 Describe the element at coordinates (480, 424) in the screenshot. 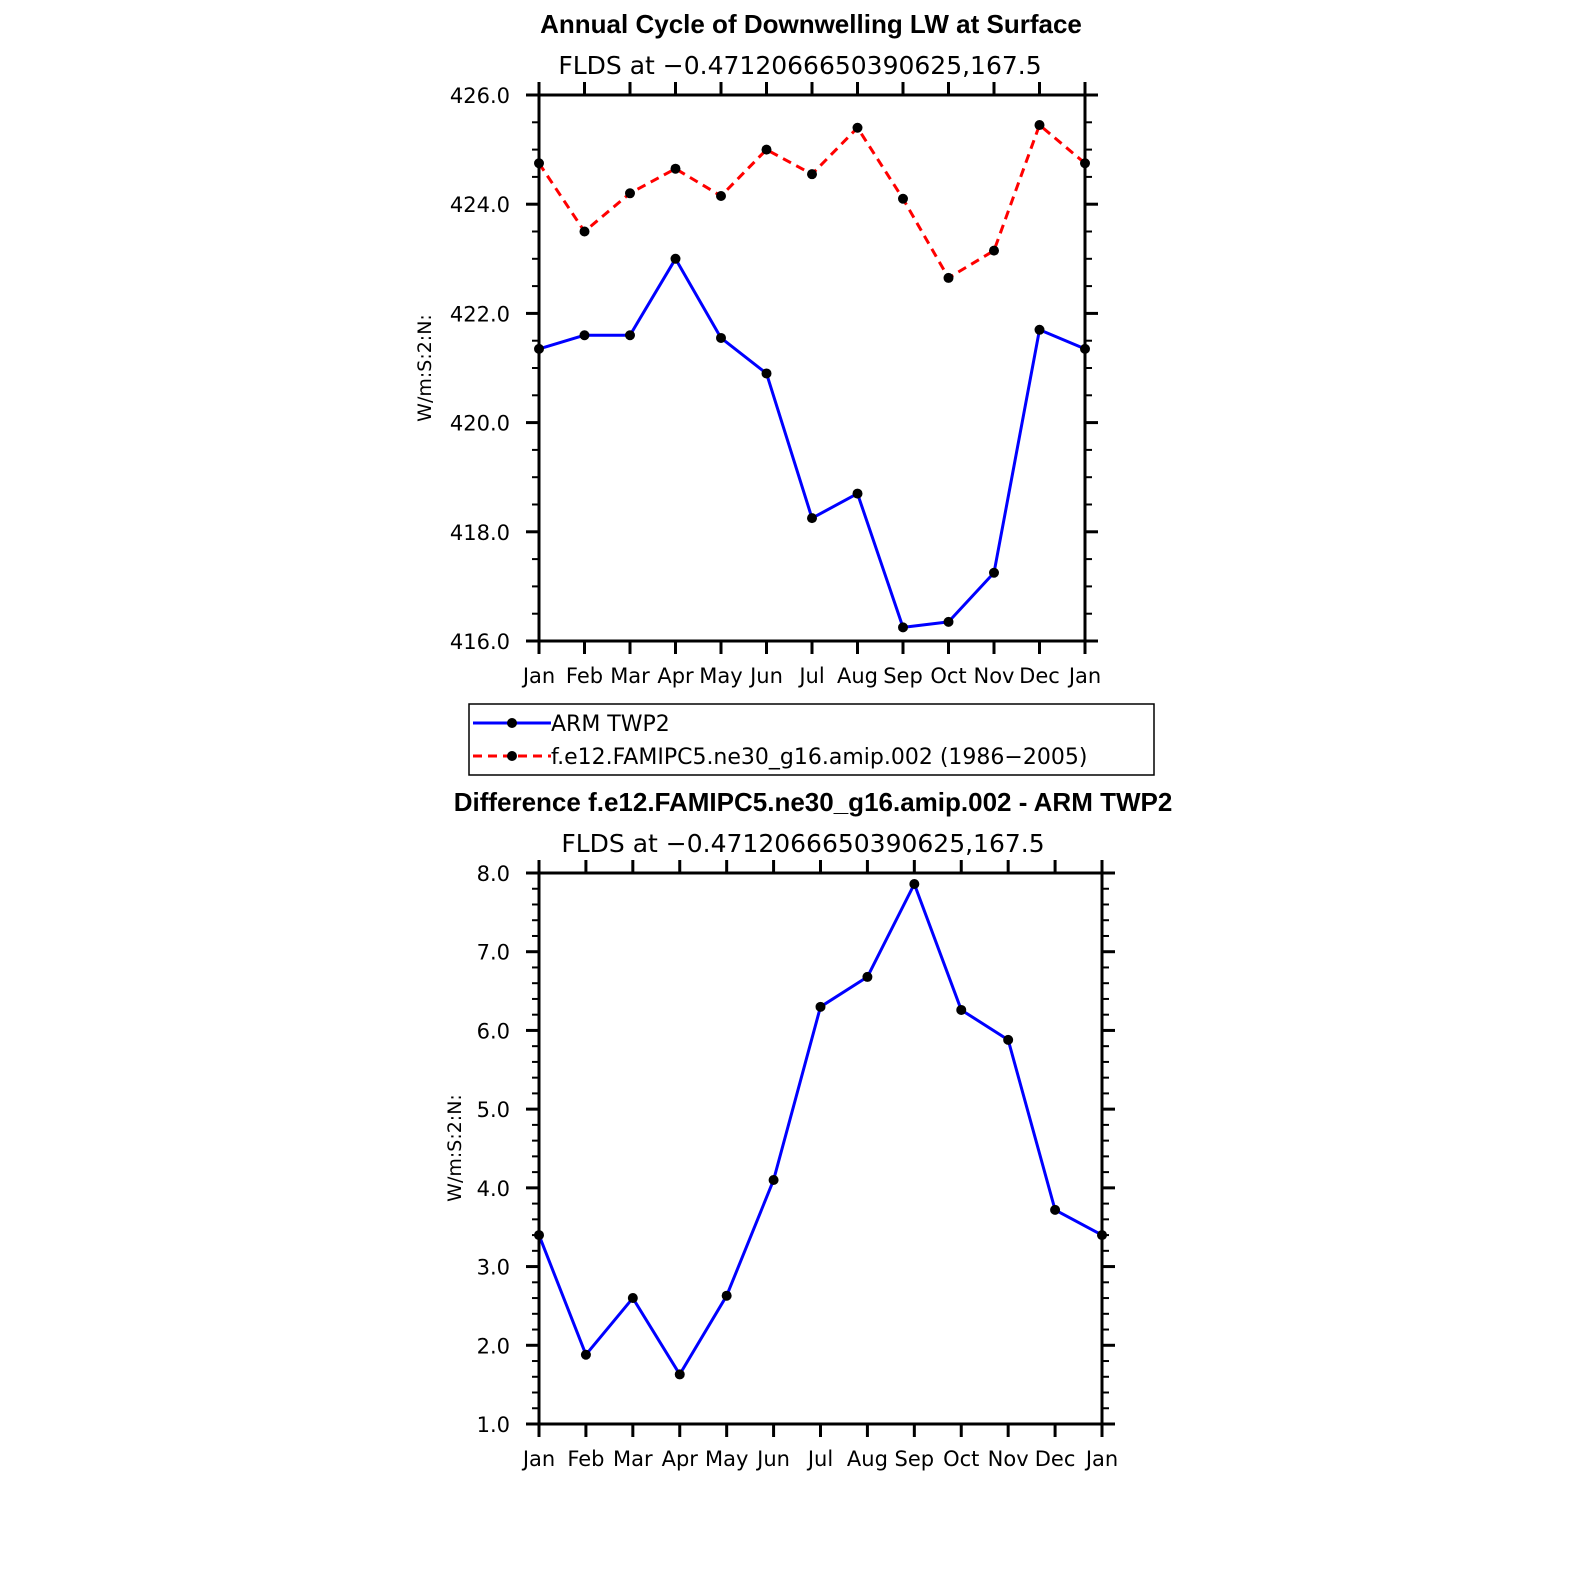

I see `y-tick-label: 420.0` at that location.